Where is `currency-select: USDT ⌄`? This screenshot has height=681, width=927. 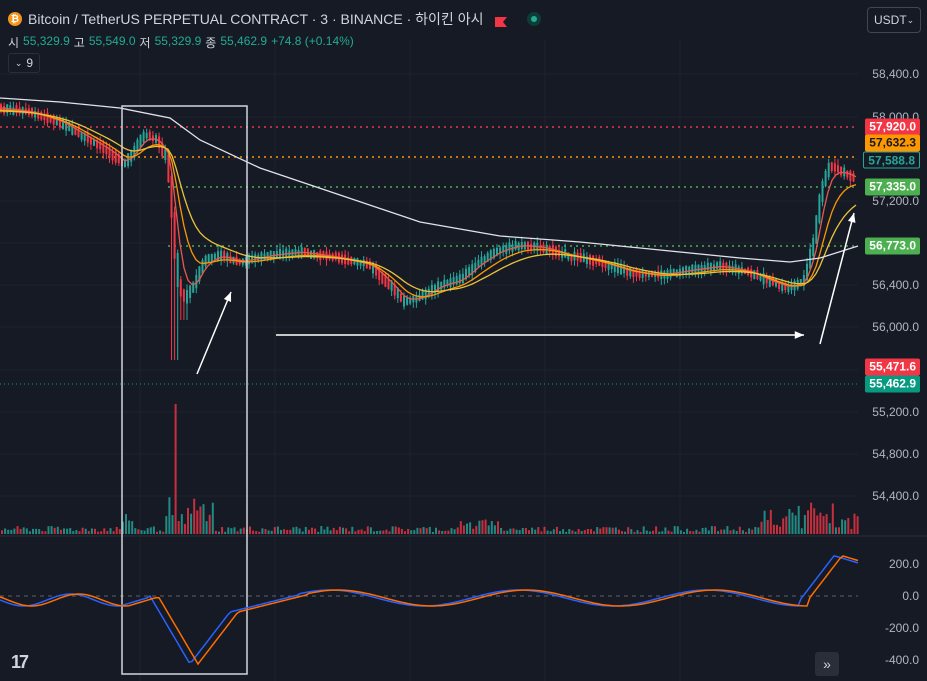 currency-select: USDT ⌄ is located at coordinates (894, 20).